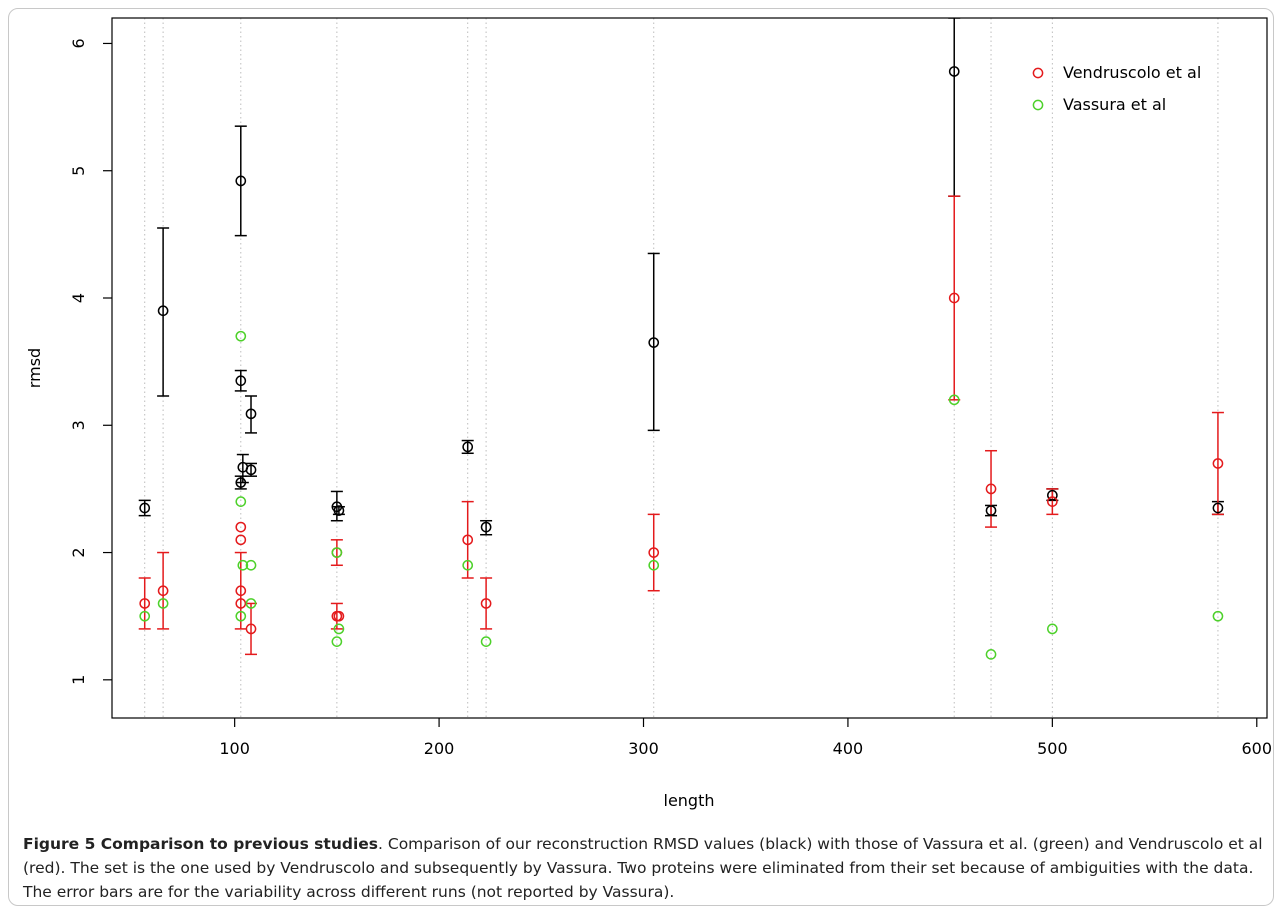 The width and height of the screenshot is (1284, 915). I want to click on x-tick-label: 100, so click(234, 748).